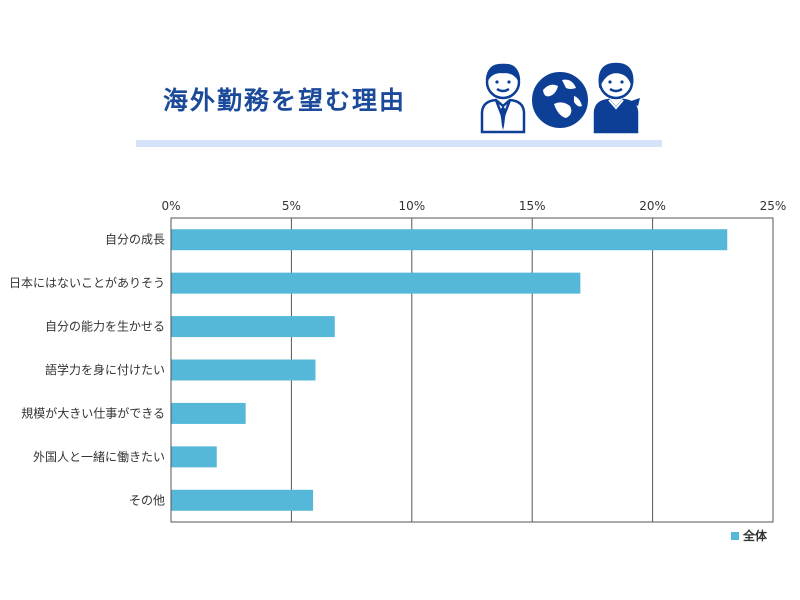 The width and height of the screenshot is (800, 600). What do you see at coordinates (291, 206) in the screenshot?
I see `x-tick-label: 5%` at bounding box center [291, 206].